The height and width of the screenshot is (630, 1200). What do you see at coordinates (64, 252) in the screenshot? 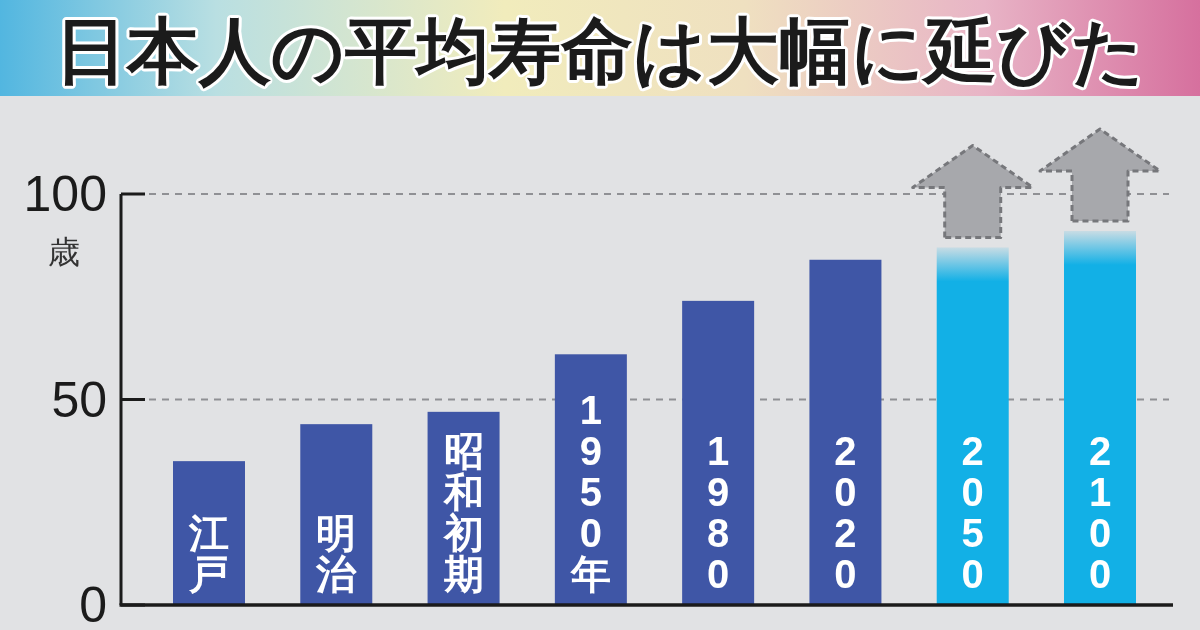
I see `y-axis-title: 歳` at bounding box center [64, 252].